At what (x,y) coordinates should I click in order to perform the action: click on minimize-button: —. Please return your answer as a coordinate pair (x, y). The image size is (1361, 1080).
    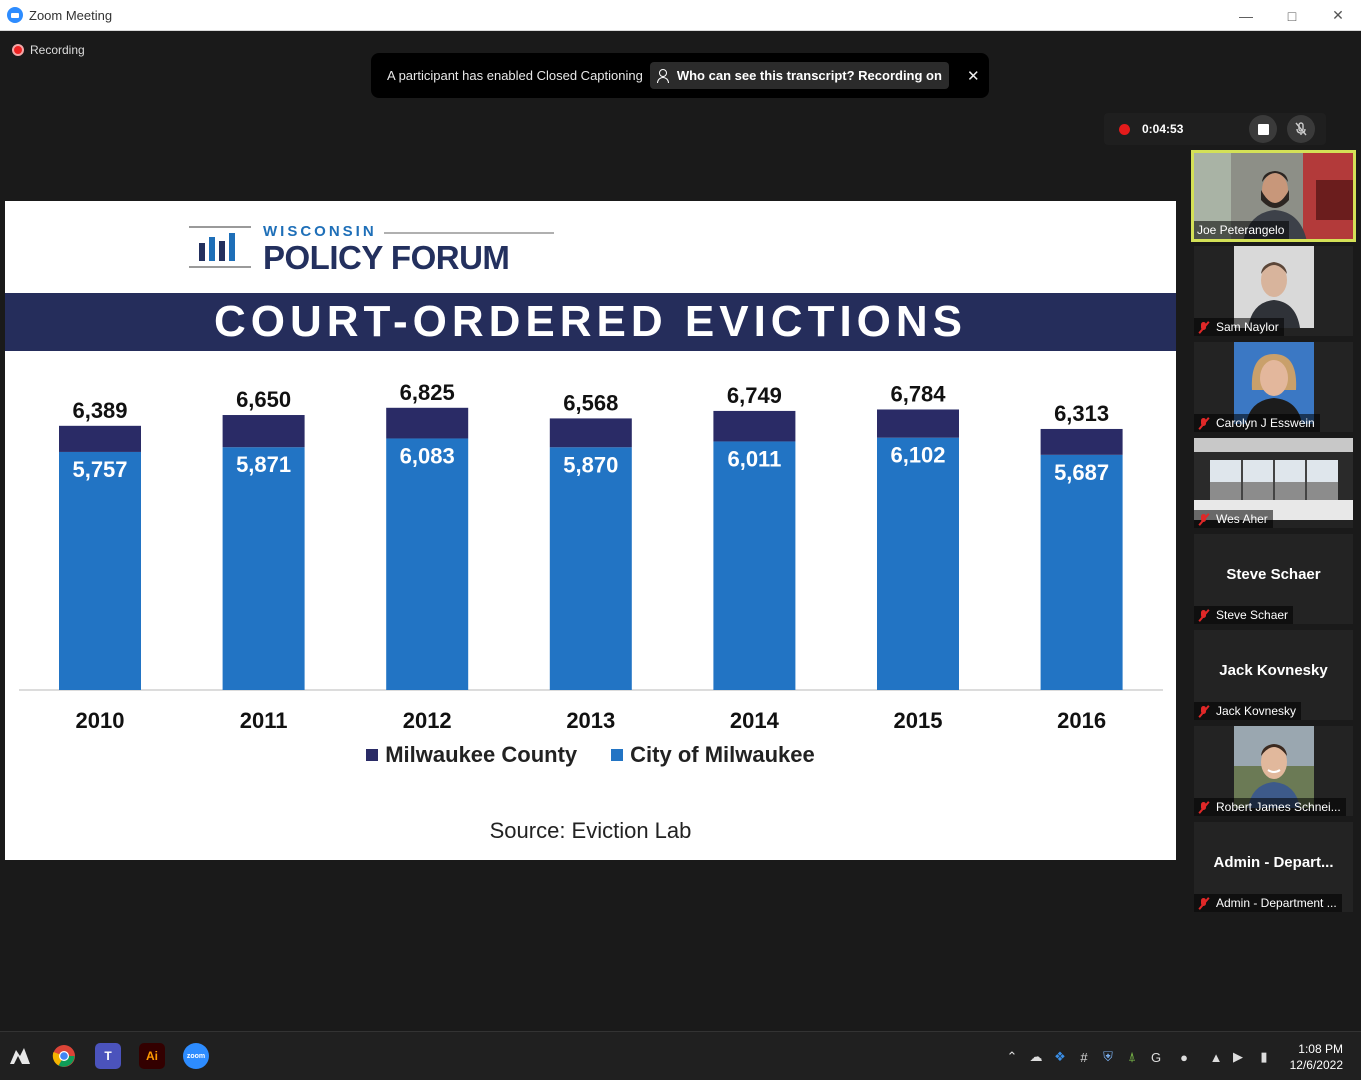
    Looking at the image, I should click on (1246, 15).